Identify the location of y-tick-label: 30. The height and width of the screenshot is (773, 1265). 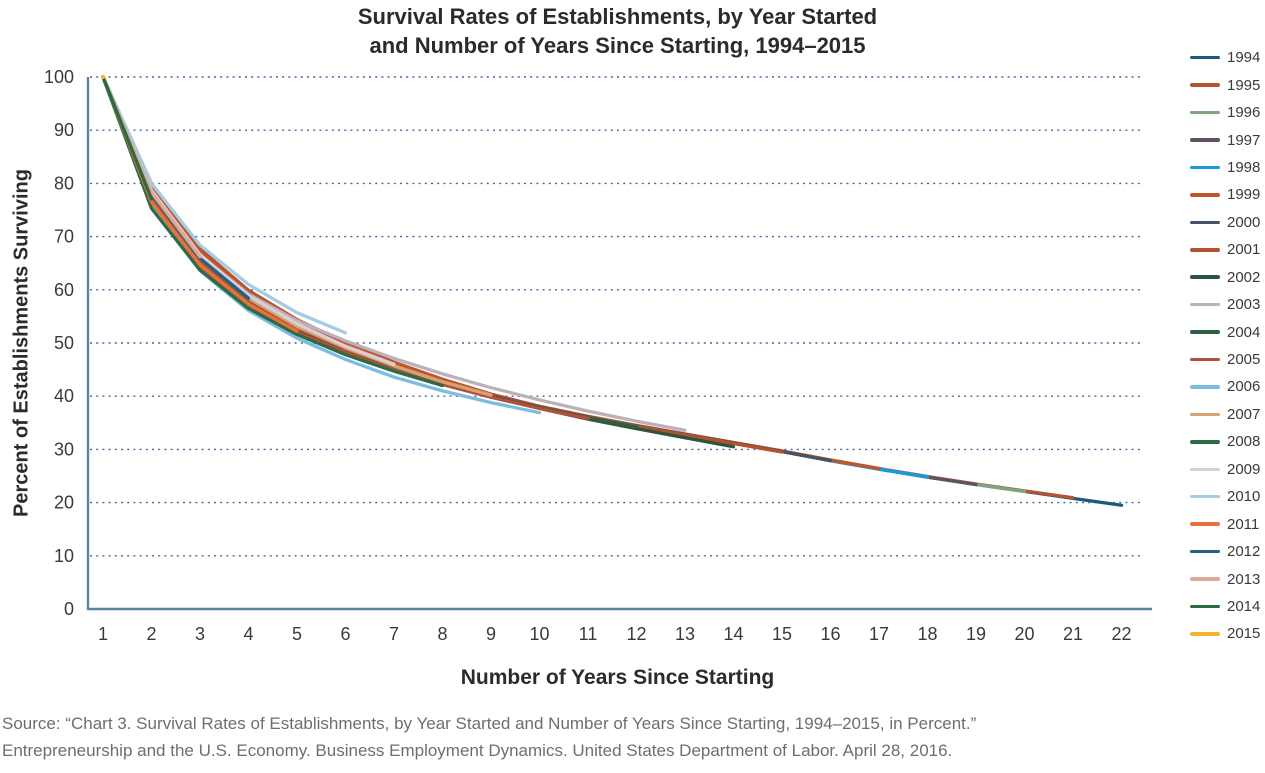
(64, 449).